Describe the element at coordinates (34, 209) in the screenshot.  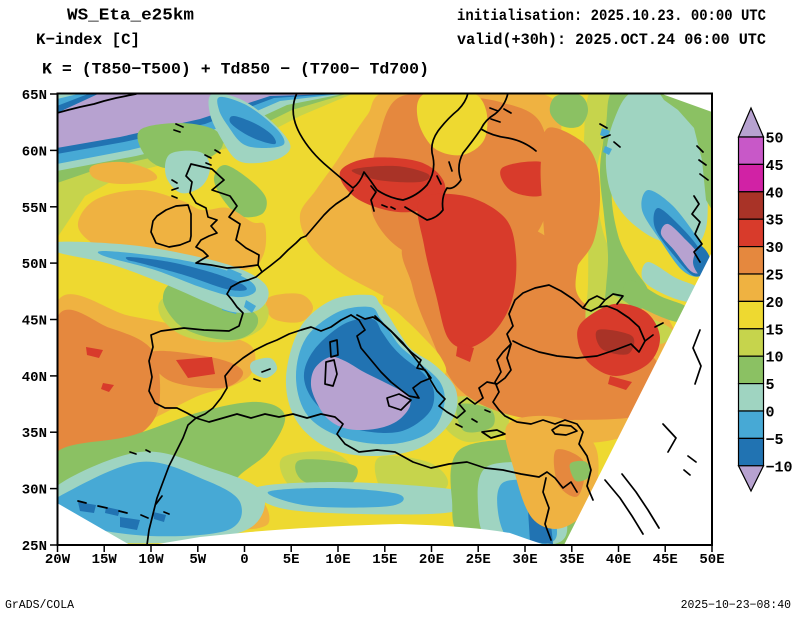
I see `svg-text: 55N` at that location.